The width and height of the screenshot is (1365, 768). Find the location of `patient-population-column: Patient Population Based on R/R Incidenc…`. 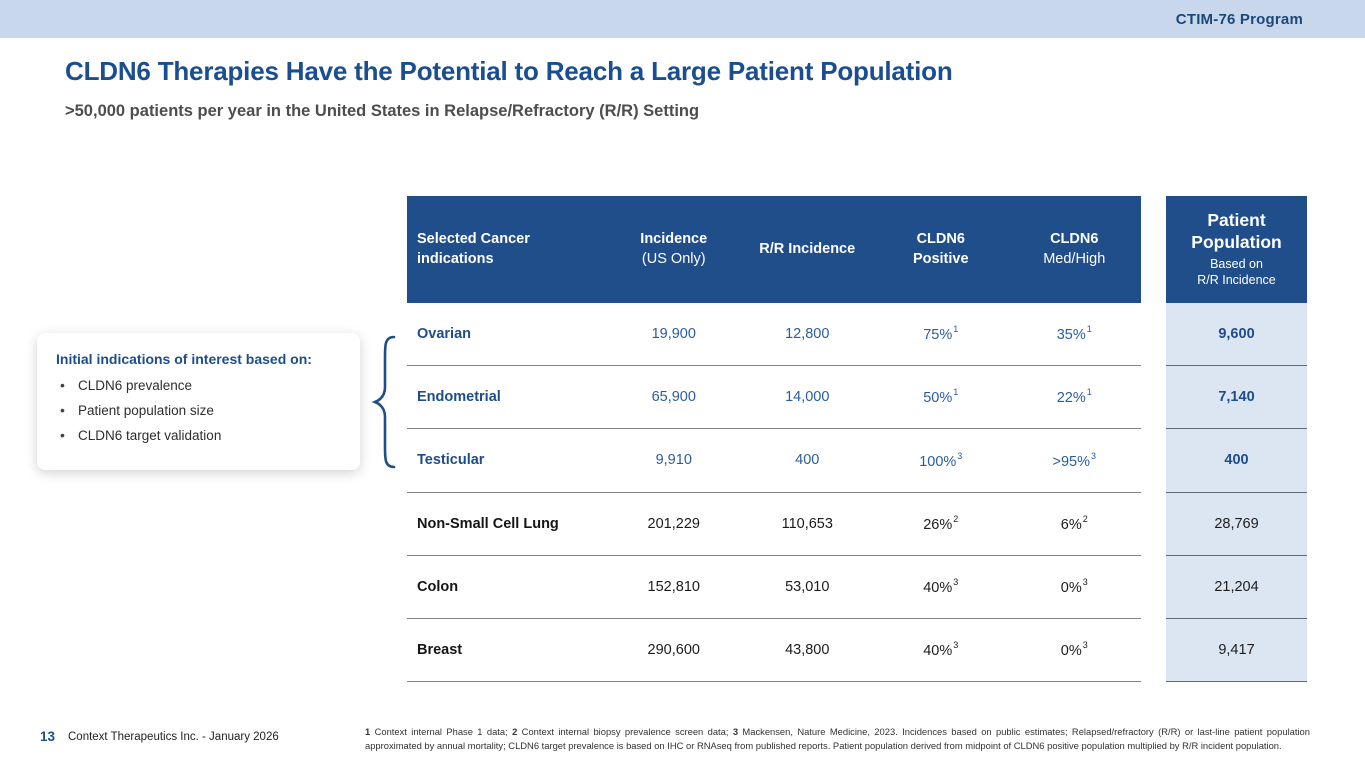

patient-population-column: Patient Population Based on R/R Incidenc… is located at coordinates (1236, 439).